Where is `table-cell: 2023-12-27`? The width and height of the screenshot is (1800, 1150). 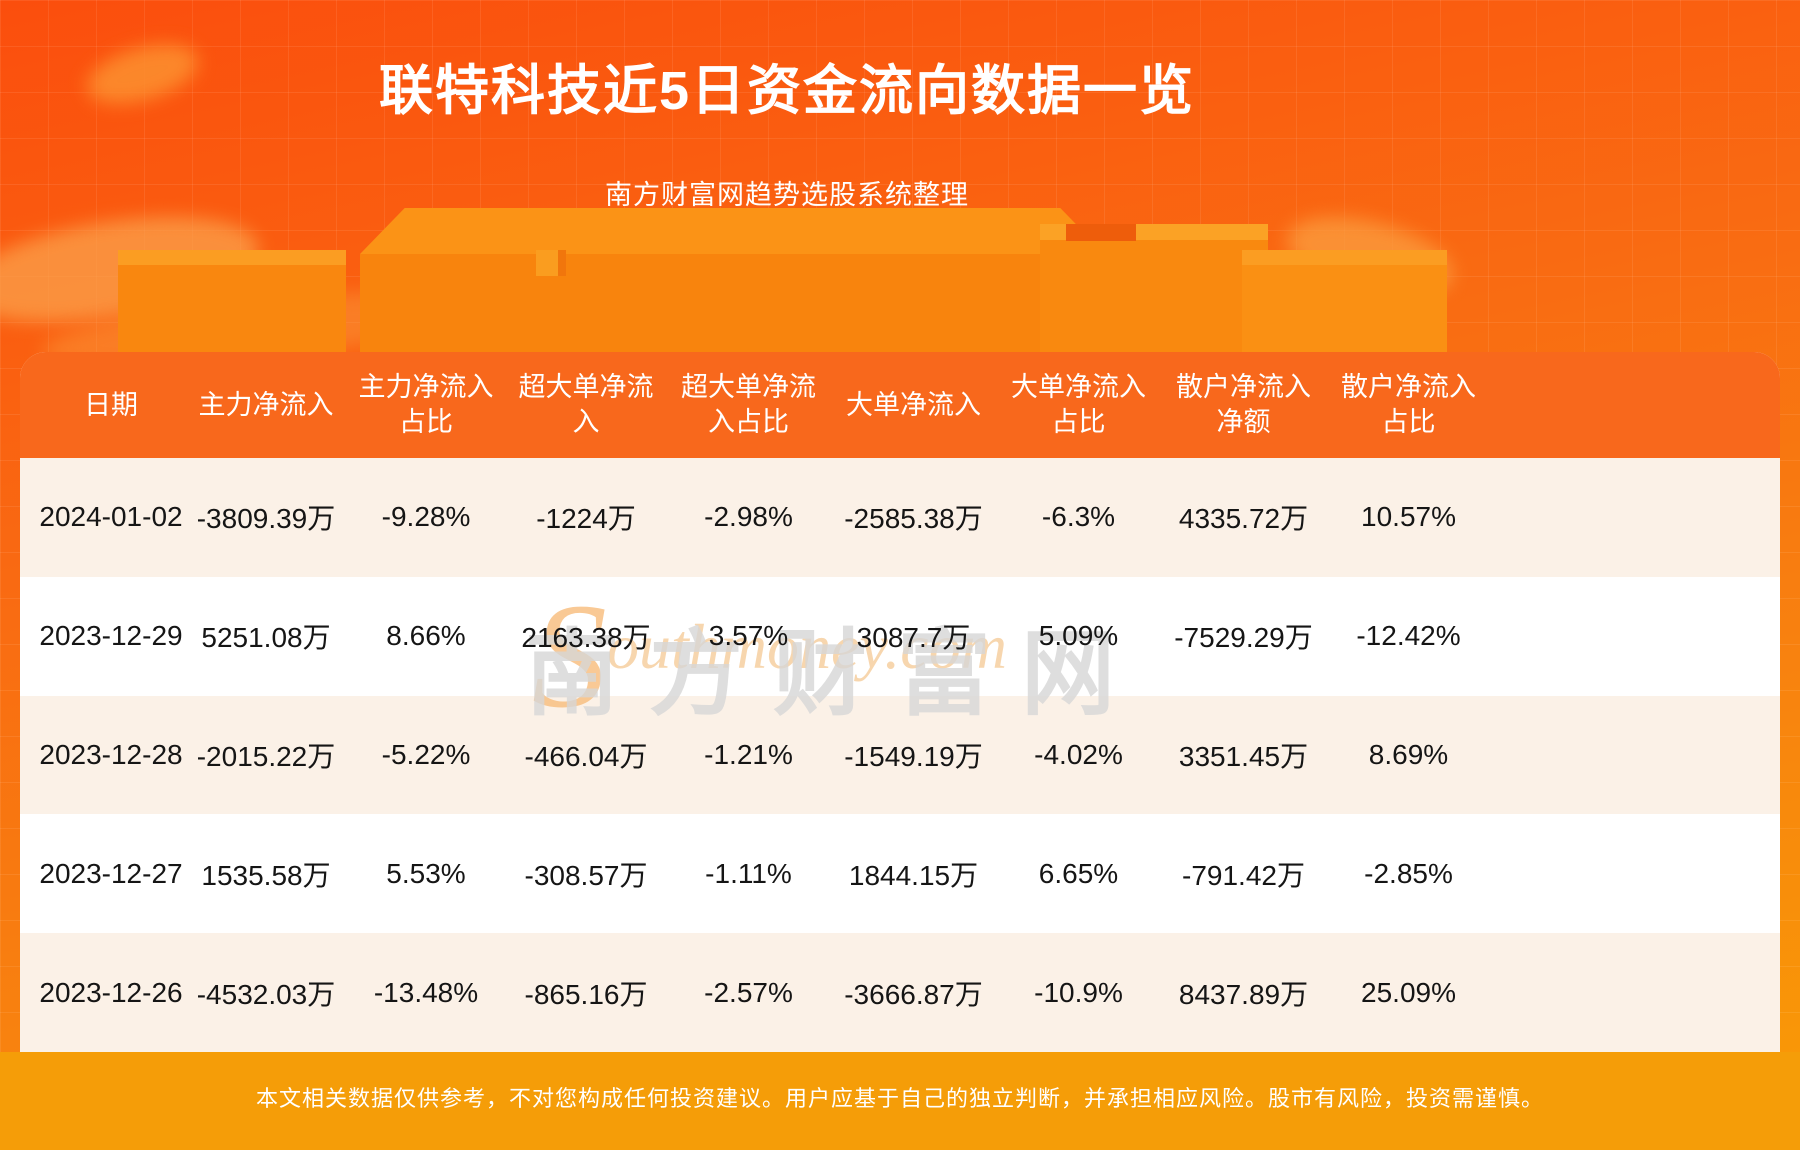
table-cell: 2023-12-27 is located at coordinates (111, 873).